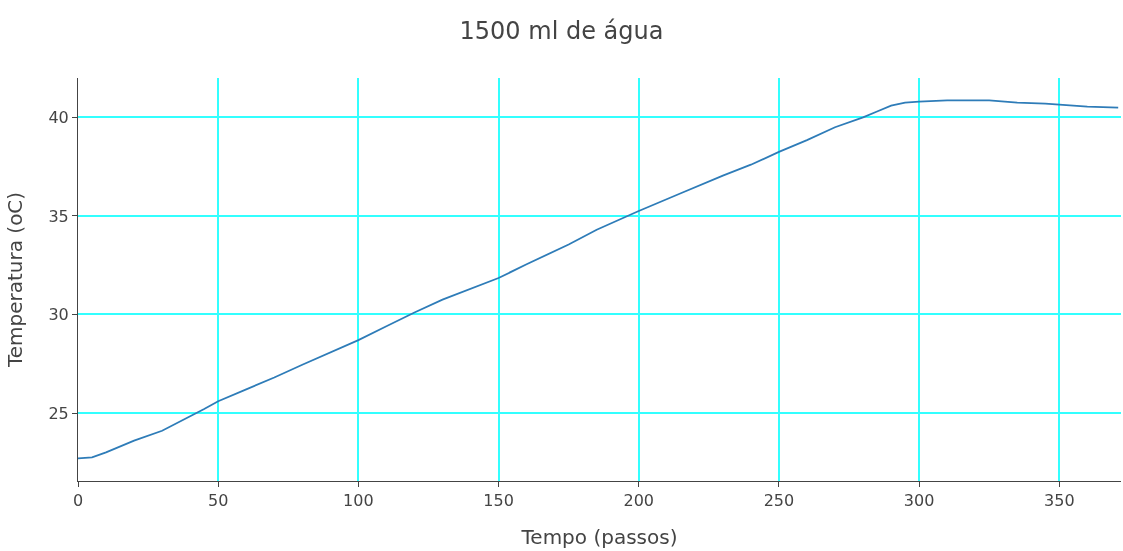 The width and height of the screenshot is (1123, 551). What do you see at coordinates (779, 501) in the screenshot?
I see `x-tick-label: 250` at bounding box center [779, 501].